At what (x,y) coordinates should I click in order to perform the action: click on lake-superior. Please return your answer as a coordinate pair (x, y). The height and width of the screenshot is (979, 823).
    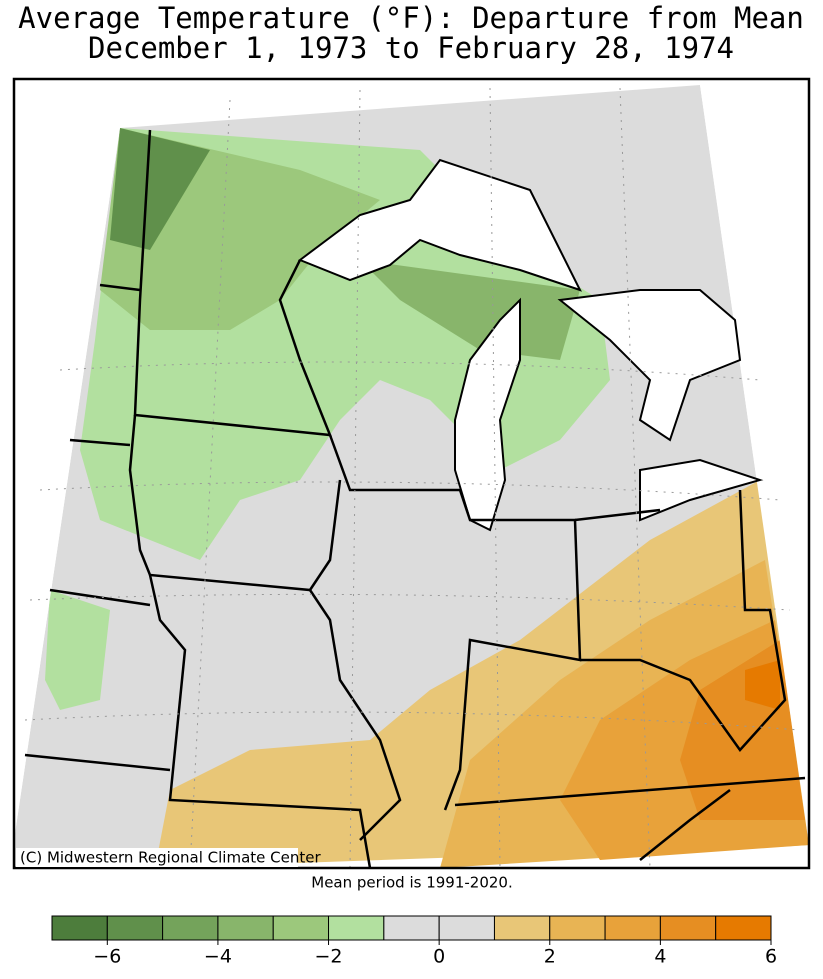
    Looking at the image, I should click on (439, 225).